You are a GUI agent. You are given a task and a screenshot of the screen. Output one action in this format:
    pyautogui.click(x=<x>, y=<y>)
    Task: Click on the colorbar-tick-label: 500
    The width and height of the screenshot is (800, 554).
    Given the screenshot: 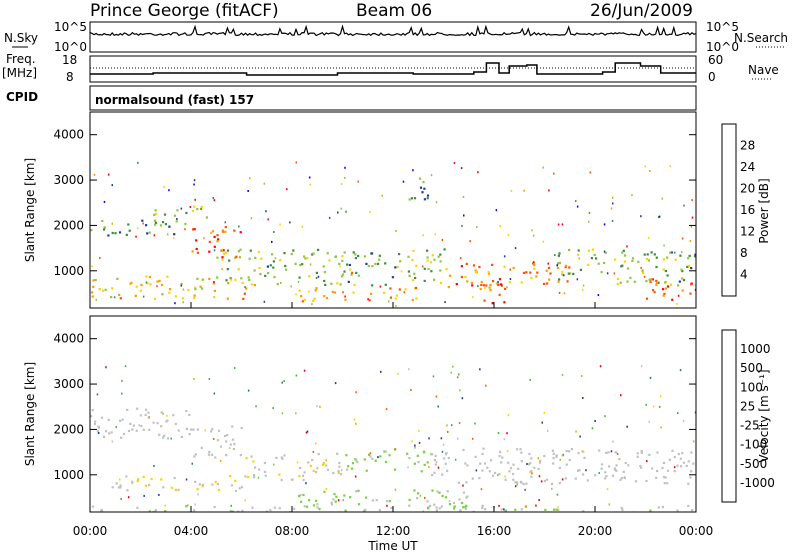 What is the action you would take?
    pyautogui.click(x=751, y=368)
    